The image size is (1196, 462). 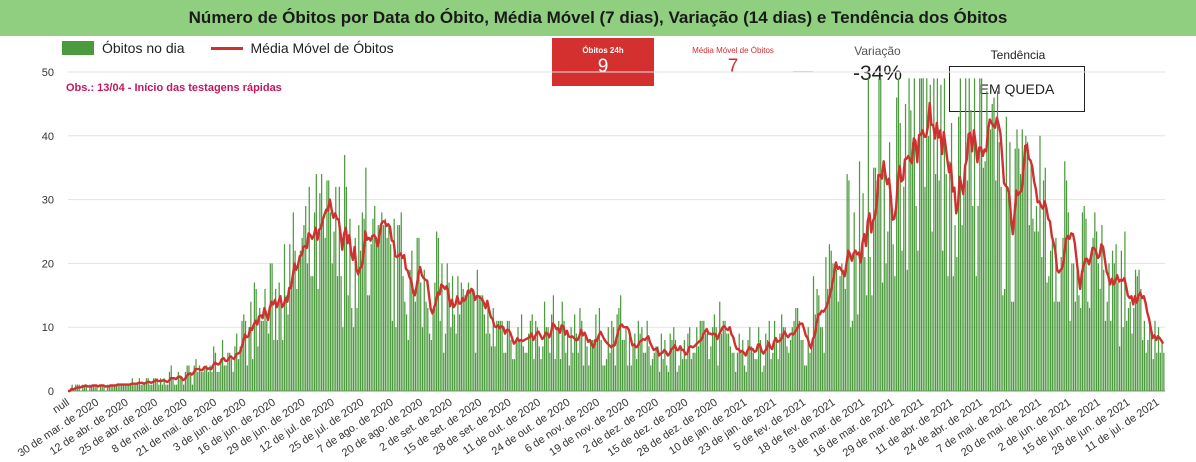 I want to click on kpi-media-movel: Média Móvel de Óbitos 7, so click(x=733, y=62).